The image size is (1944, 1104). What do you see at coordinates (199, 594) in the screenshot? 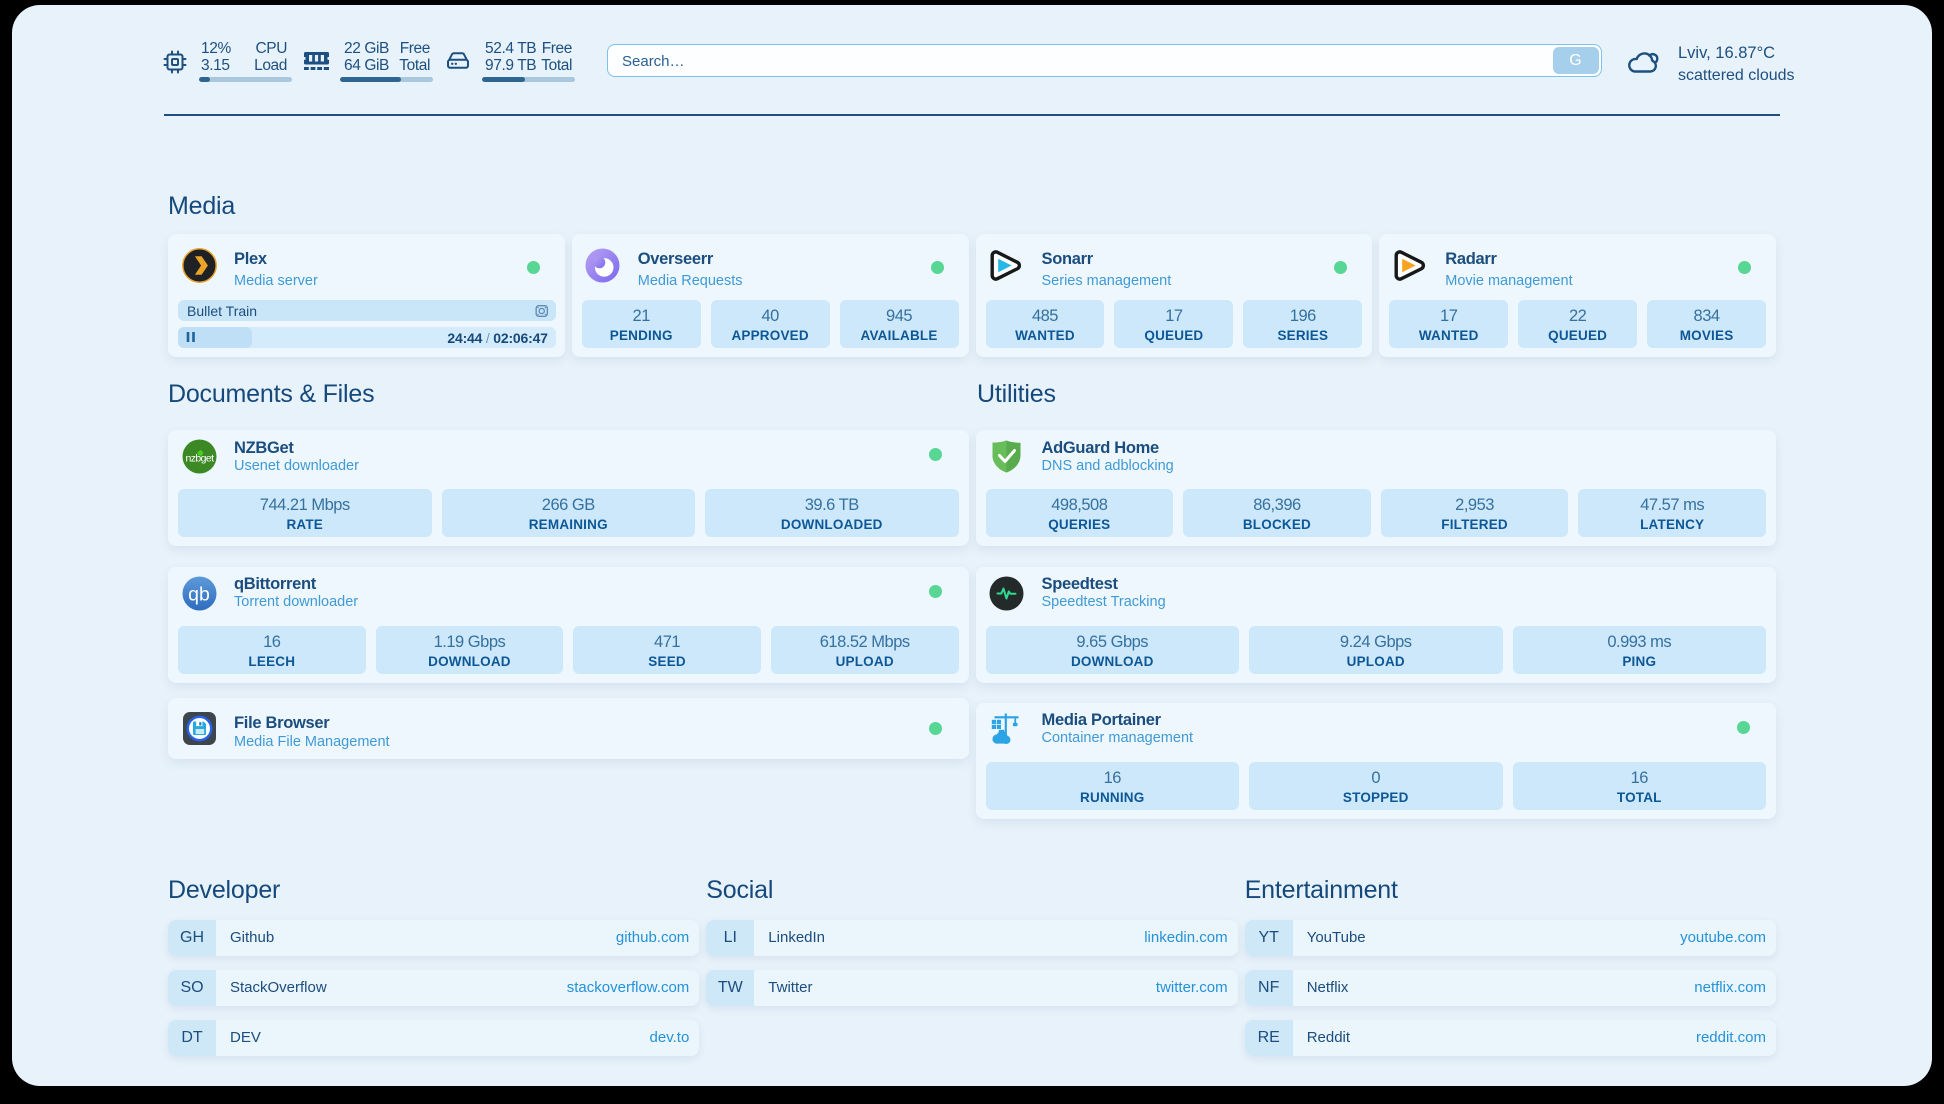
I see `svg-text: qb` at bounding box center [199, 594].